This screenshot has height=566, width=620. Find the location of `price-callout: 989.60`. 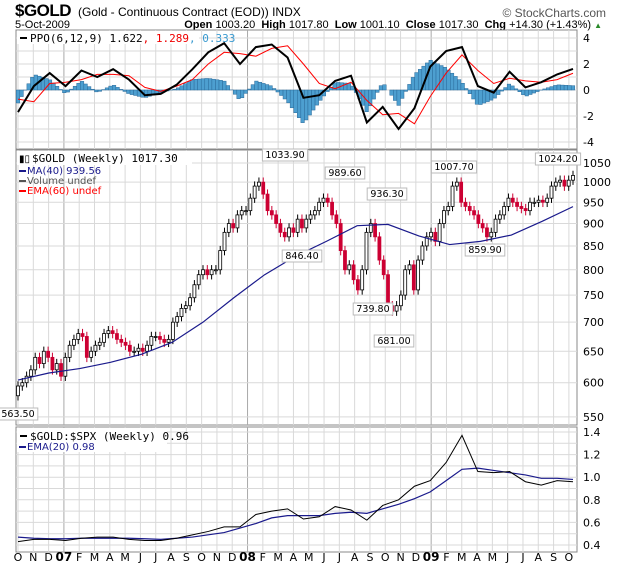

price-callout: 989.60 is located at coordinates (344, 173).